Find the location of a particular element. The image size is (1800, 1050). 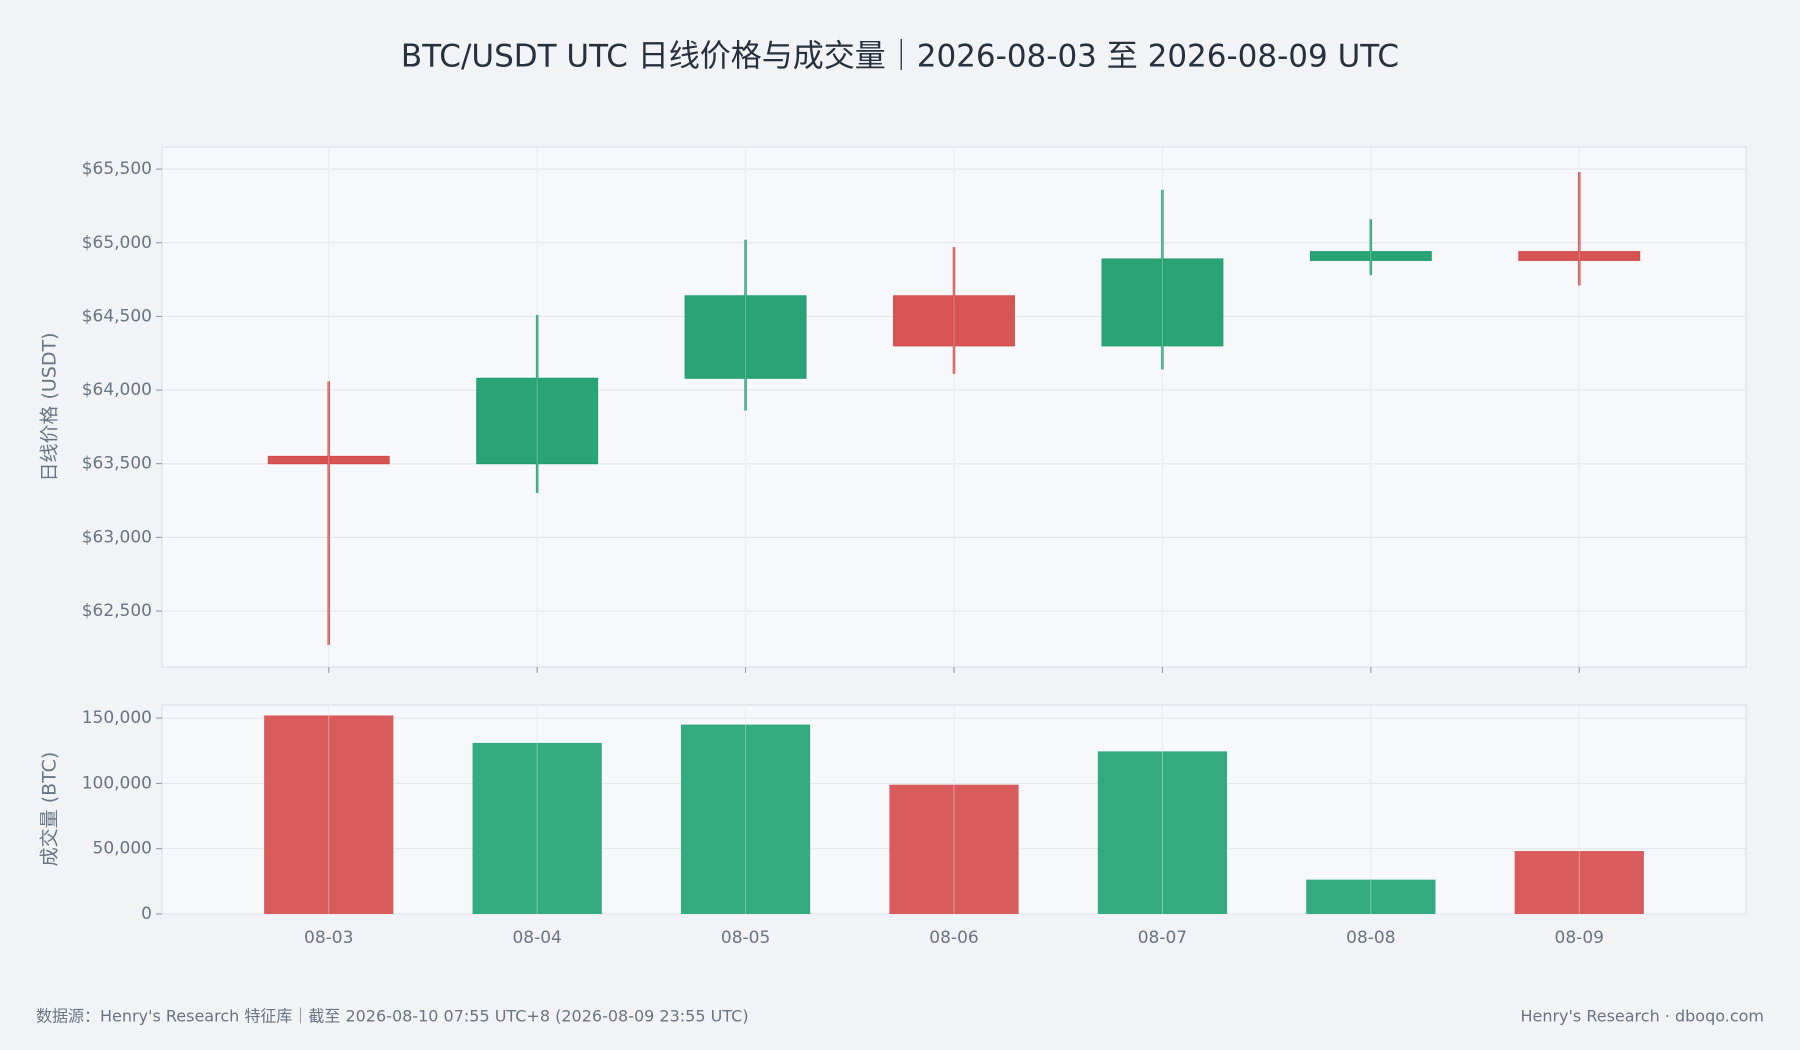

x-tick-label: 08-04 is located at coordinates (536, 938).